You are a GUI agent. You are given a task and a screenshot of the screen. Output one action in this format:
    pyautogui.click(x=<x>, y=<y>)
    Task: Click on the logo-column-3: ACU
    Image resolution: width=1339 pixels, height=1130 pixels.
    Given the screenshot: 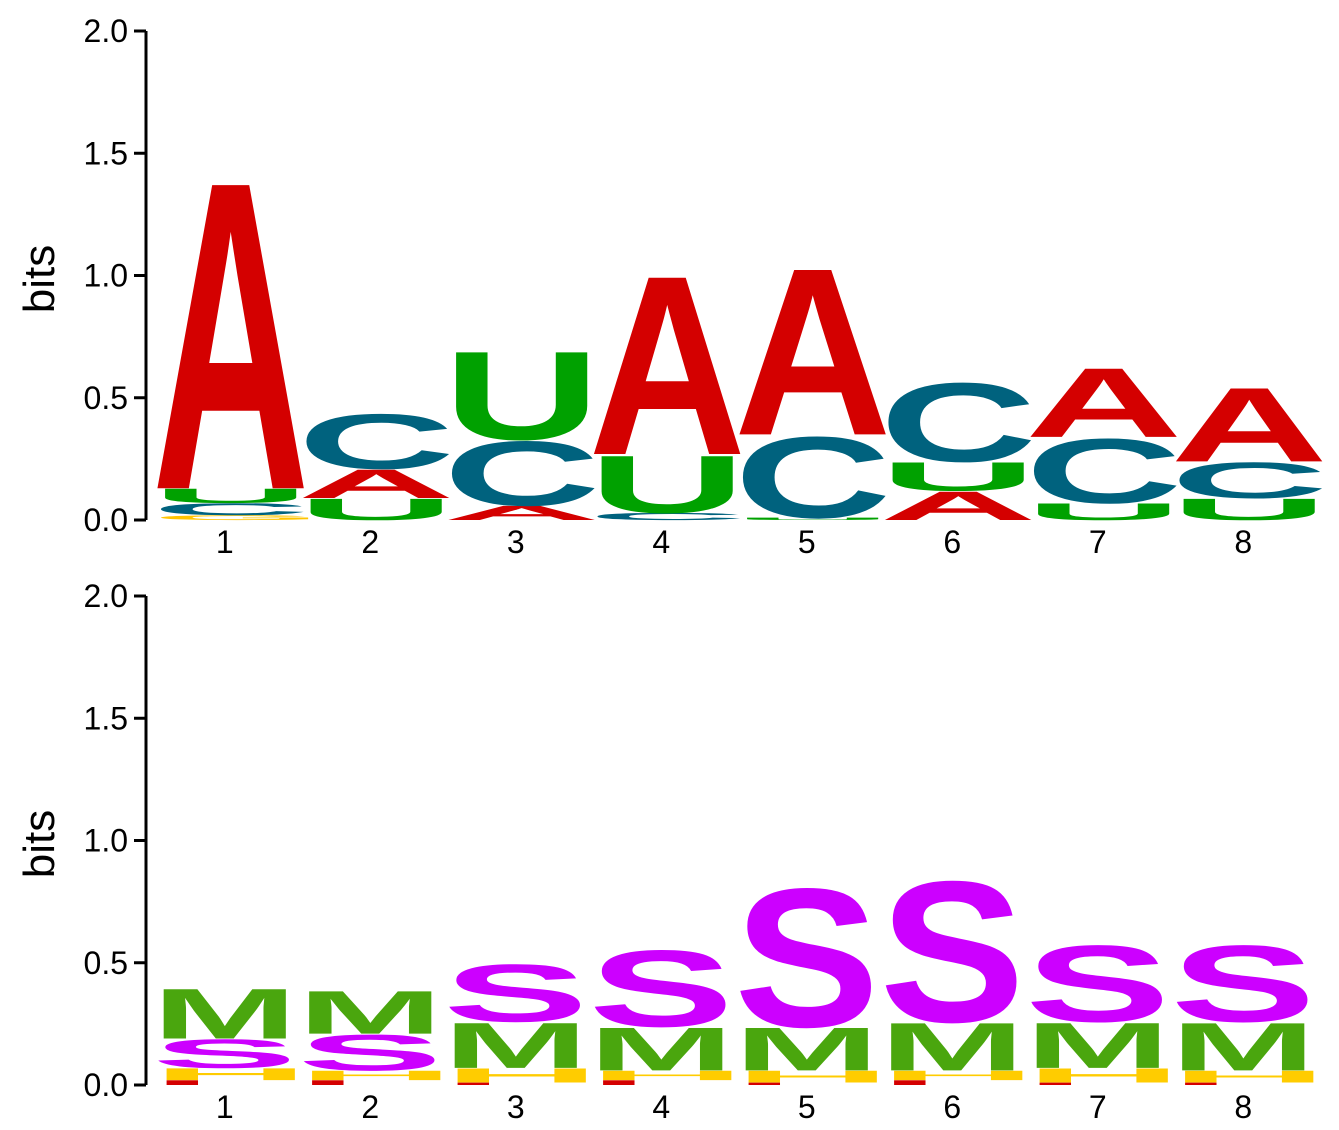 What is the action you would take?
    pyautogui.click(x=522, y=425)
    